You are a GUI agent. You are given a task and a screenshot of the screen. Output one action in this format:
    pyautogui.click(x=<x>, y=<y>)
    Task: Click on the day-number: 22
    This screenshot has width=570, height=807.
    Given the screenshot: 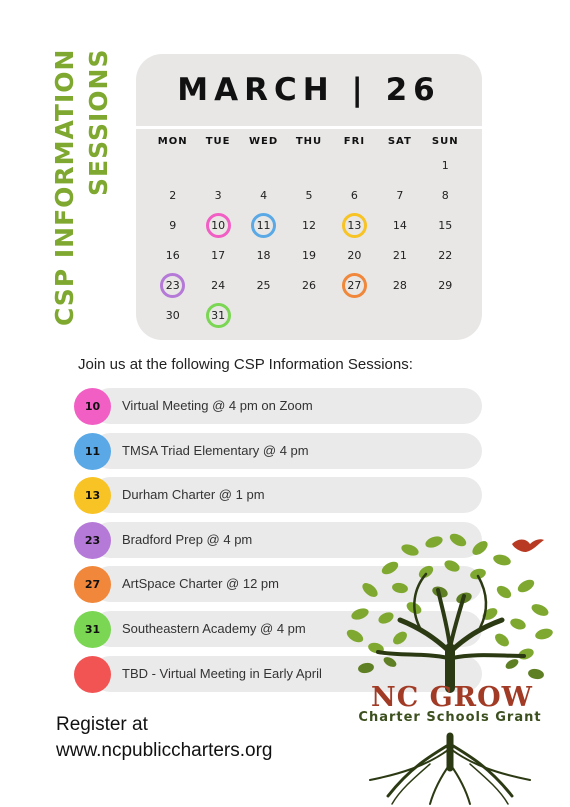 What is the action you would take?
    pyautogui.click(x=445, y=255)
    